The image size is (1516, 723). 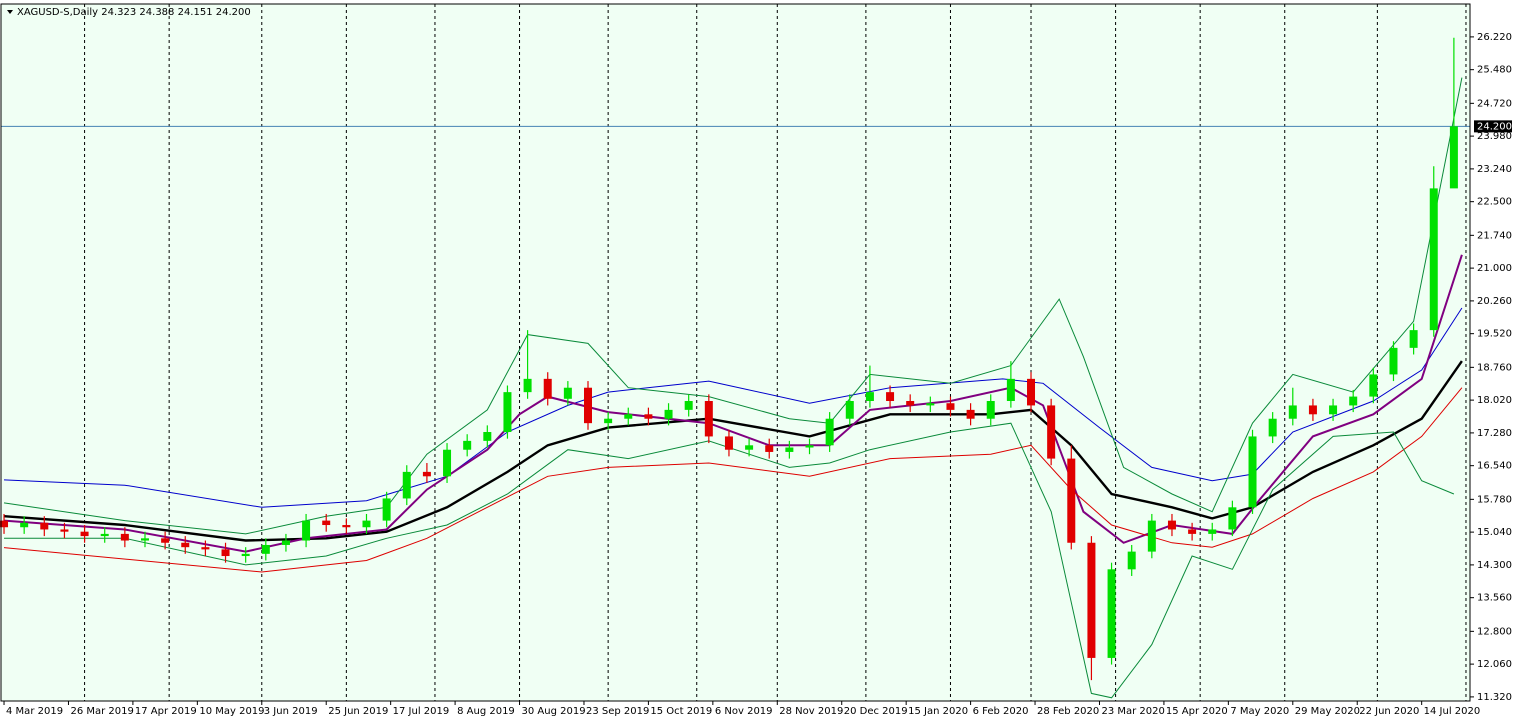 I want to click on y-tick-label: 19.520, so click(x=1494, y=334).